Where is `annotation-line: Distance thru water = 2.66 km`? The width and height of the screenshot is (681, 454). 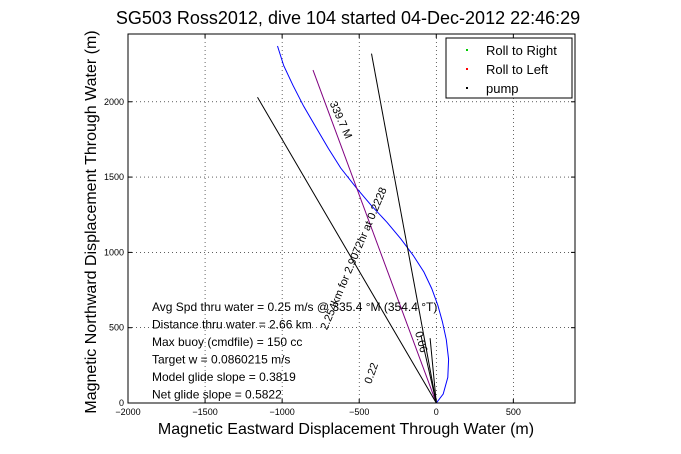 annotation-line: Distance thru water = 2.66 km is located at coordinates (232, 325).